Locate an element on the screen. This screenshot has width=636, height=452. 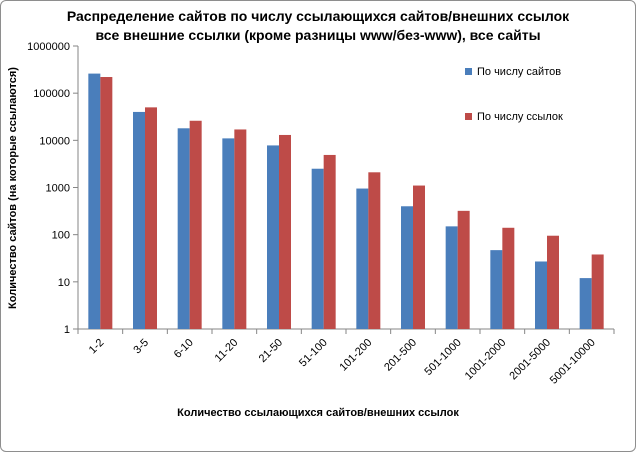
x-tick-label: 6-10 is located at coordinates (184, 349).